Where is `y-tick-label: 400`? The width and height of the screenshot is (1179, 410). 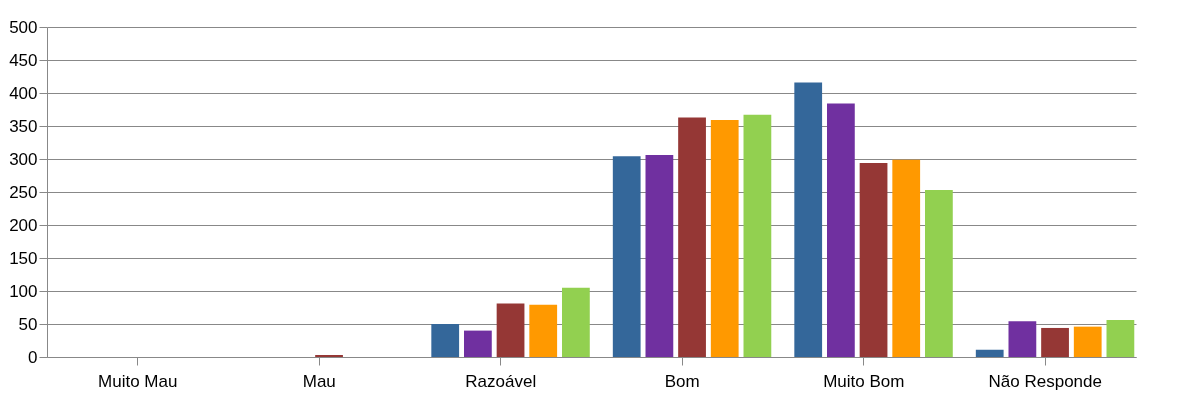
y-tick-label: 400 is located at coordinates (23, 93).